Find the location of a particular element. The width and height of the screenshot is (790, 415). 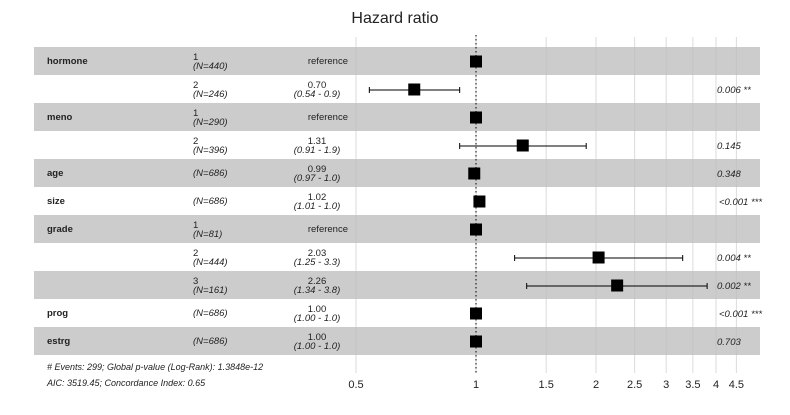

estimate-label: 1.02 is located at coordinates (317, 197).